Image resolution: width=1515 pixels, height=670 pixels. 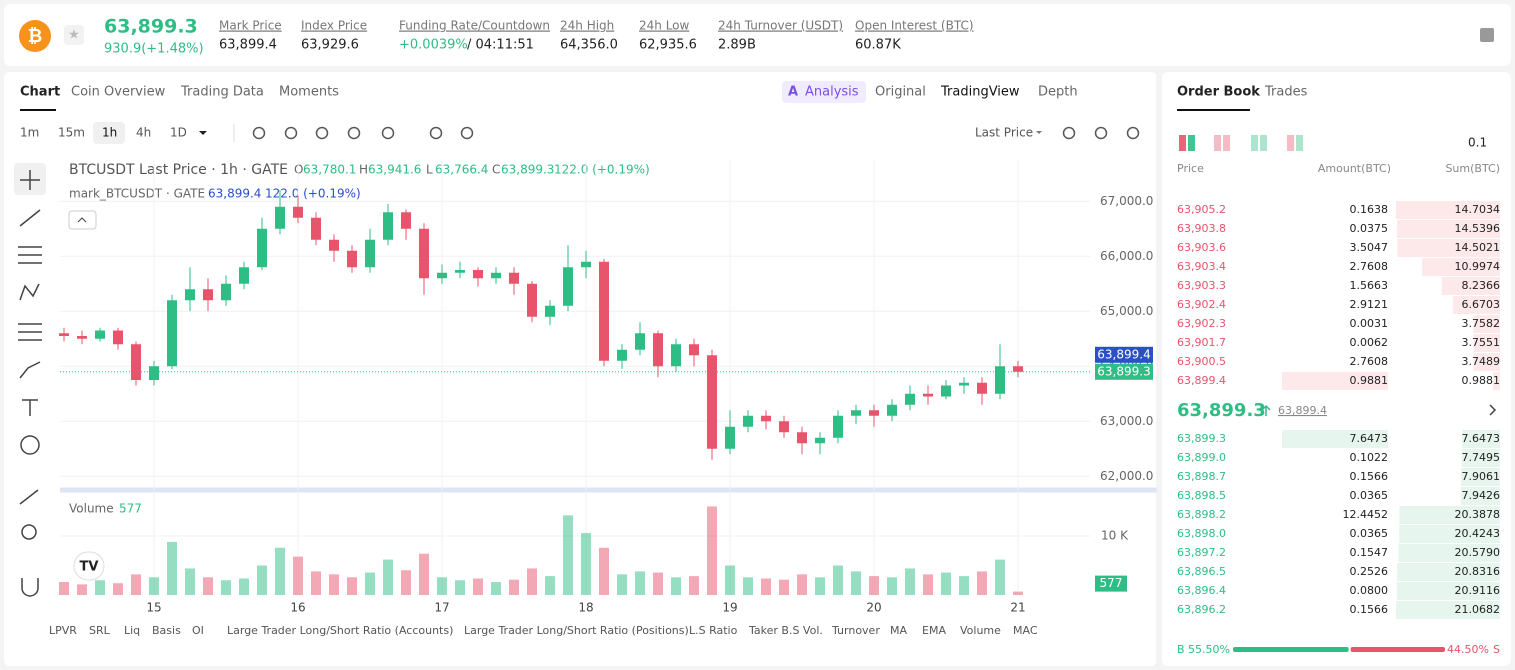 I want to click on ob-price: 63,899.3, so click(x=1201, y=438).